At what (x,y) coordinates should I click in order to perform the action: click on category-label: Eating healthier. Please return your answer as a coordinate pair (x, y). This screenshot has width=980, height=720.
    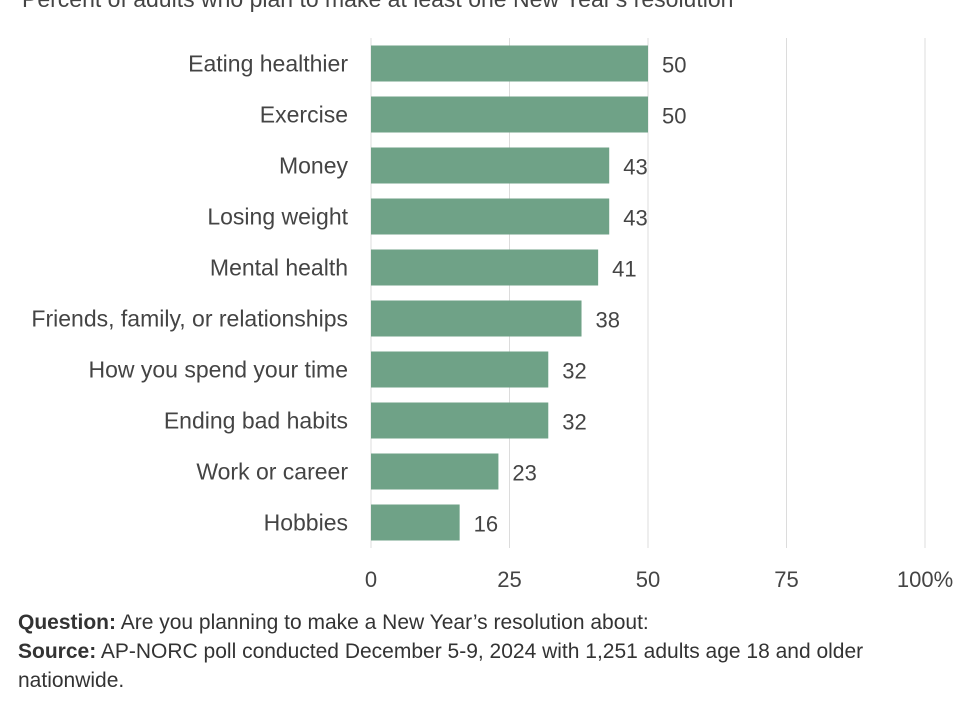
    Looking at the image, I should click on (268, 64).